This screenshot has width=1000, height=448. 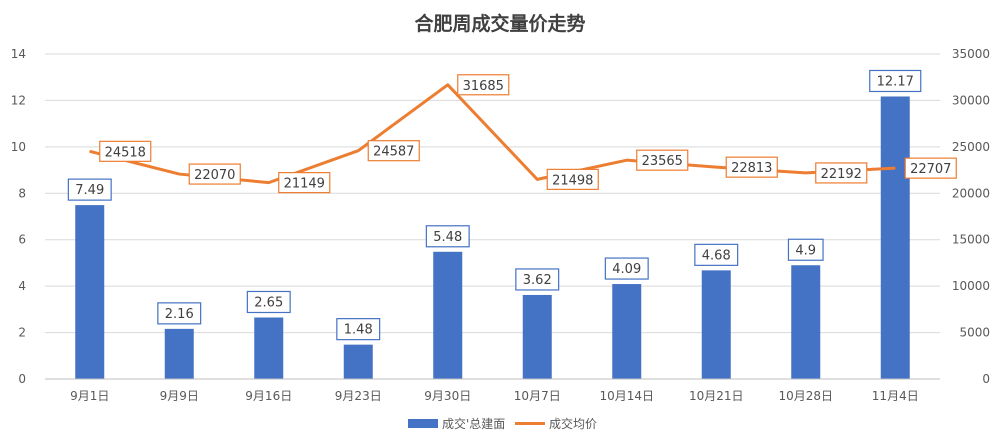 What do you see at coordinates (971, 286) in the screenshot?
I see `right-tick-label: 10000` at bounding box center [971, 286].